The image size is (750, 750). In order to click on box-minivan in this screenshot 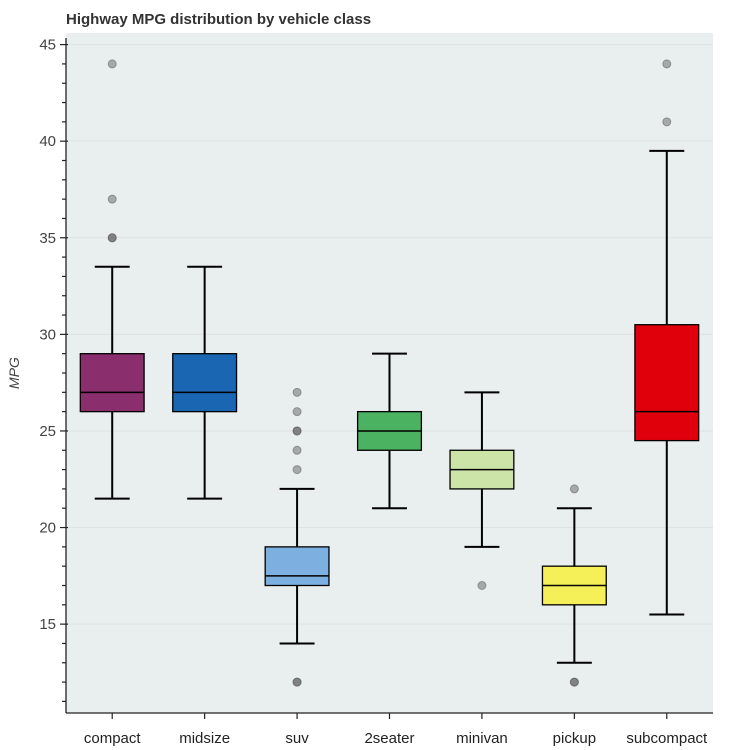, I will do `click(482, 490)`.